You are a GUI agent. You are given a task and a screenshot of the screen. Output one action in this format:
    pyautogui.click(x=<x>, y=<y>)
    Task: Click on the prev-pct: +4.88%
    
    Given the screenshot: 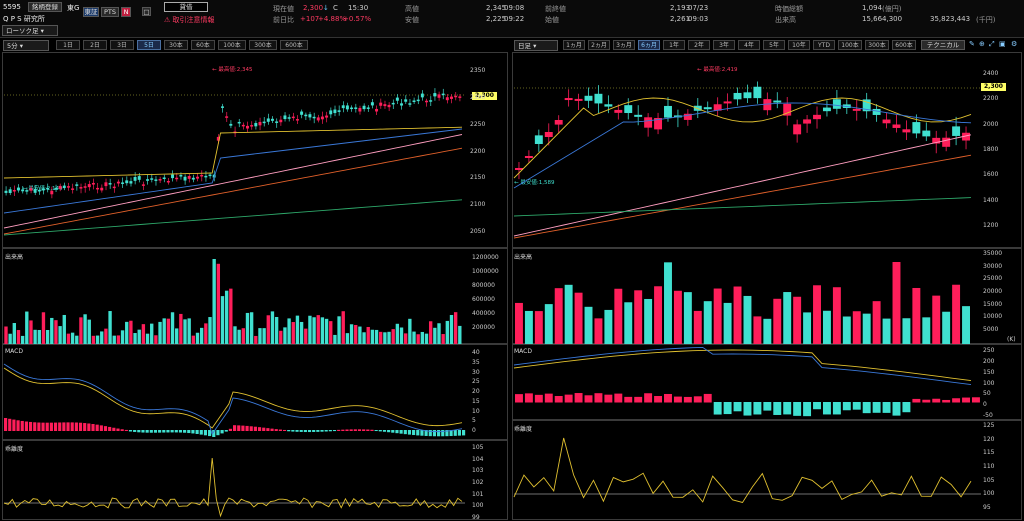 What is the action you would take?
    pyautogui.click(x=332, y=19)
    